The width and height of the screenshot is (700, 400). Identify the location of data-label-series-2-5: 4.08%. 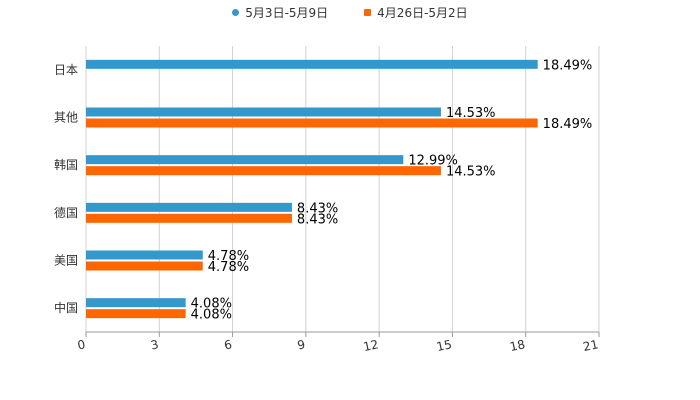
(211, 315).